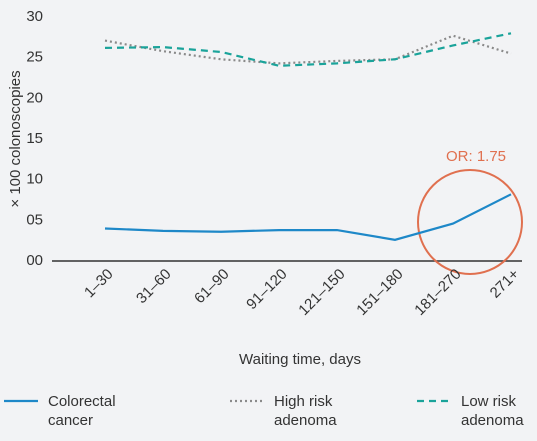 The image size is (537, 441). What do you see at coordinates (212, 287) in the screenshot?
I see `x-tick-label: 61–90` at bounding box center [212, 287].